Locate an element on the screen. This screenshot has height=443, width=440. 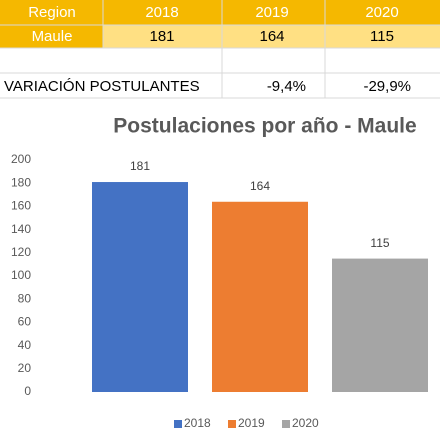
y-tick-label: 200 is located at coordinates (21, 159).